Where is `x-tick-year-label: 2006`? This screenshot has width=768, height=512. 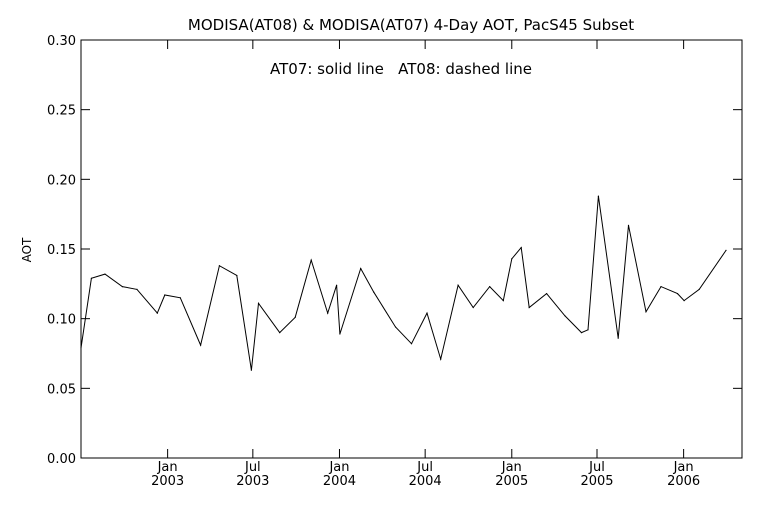 x-tick-year-label: 2006 is located at coordinates (683, 481).